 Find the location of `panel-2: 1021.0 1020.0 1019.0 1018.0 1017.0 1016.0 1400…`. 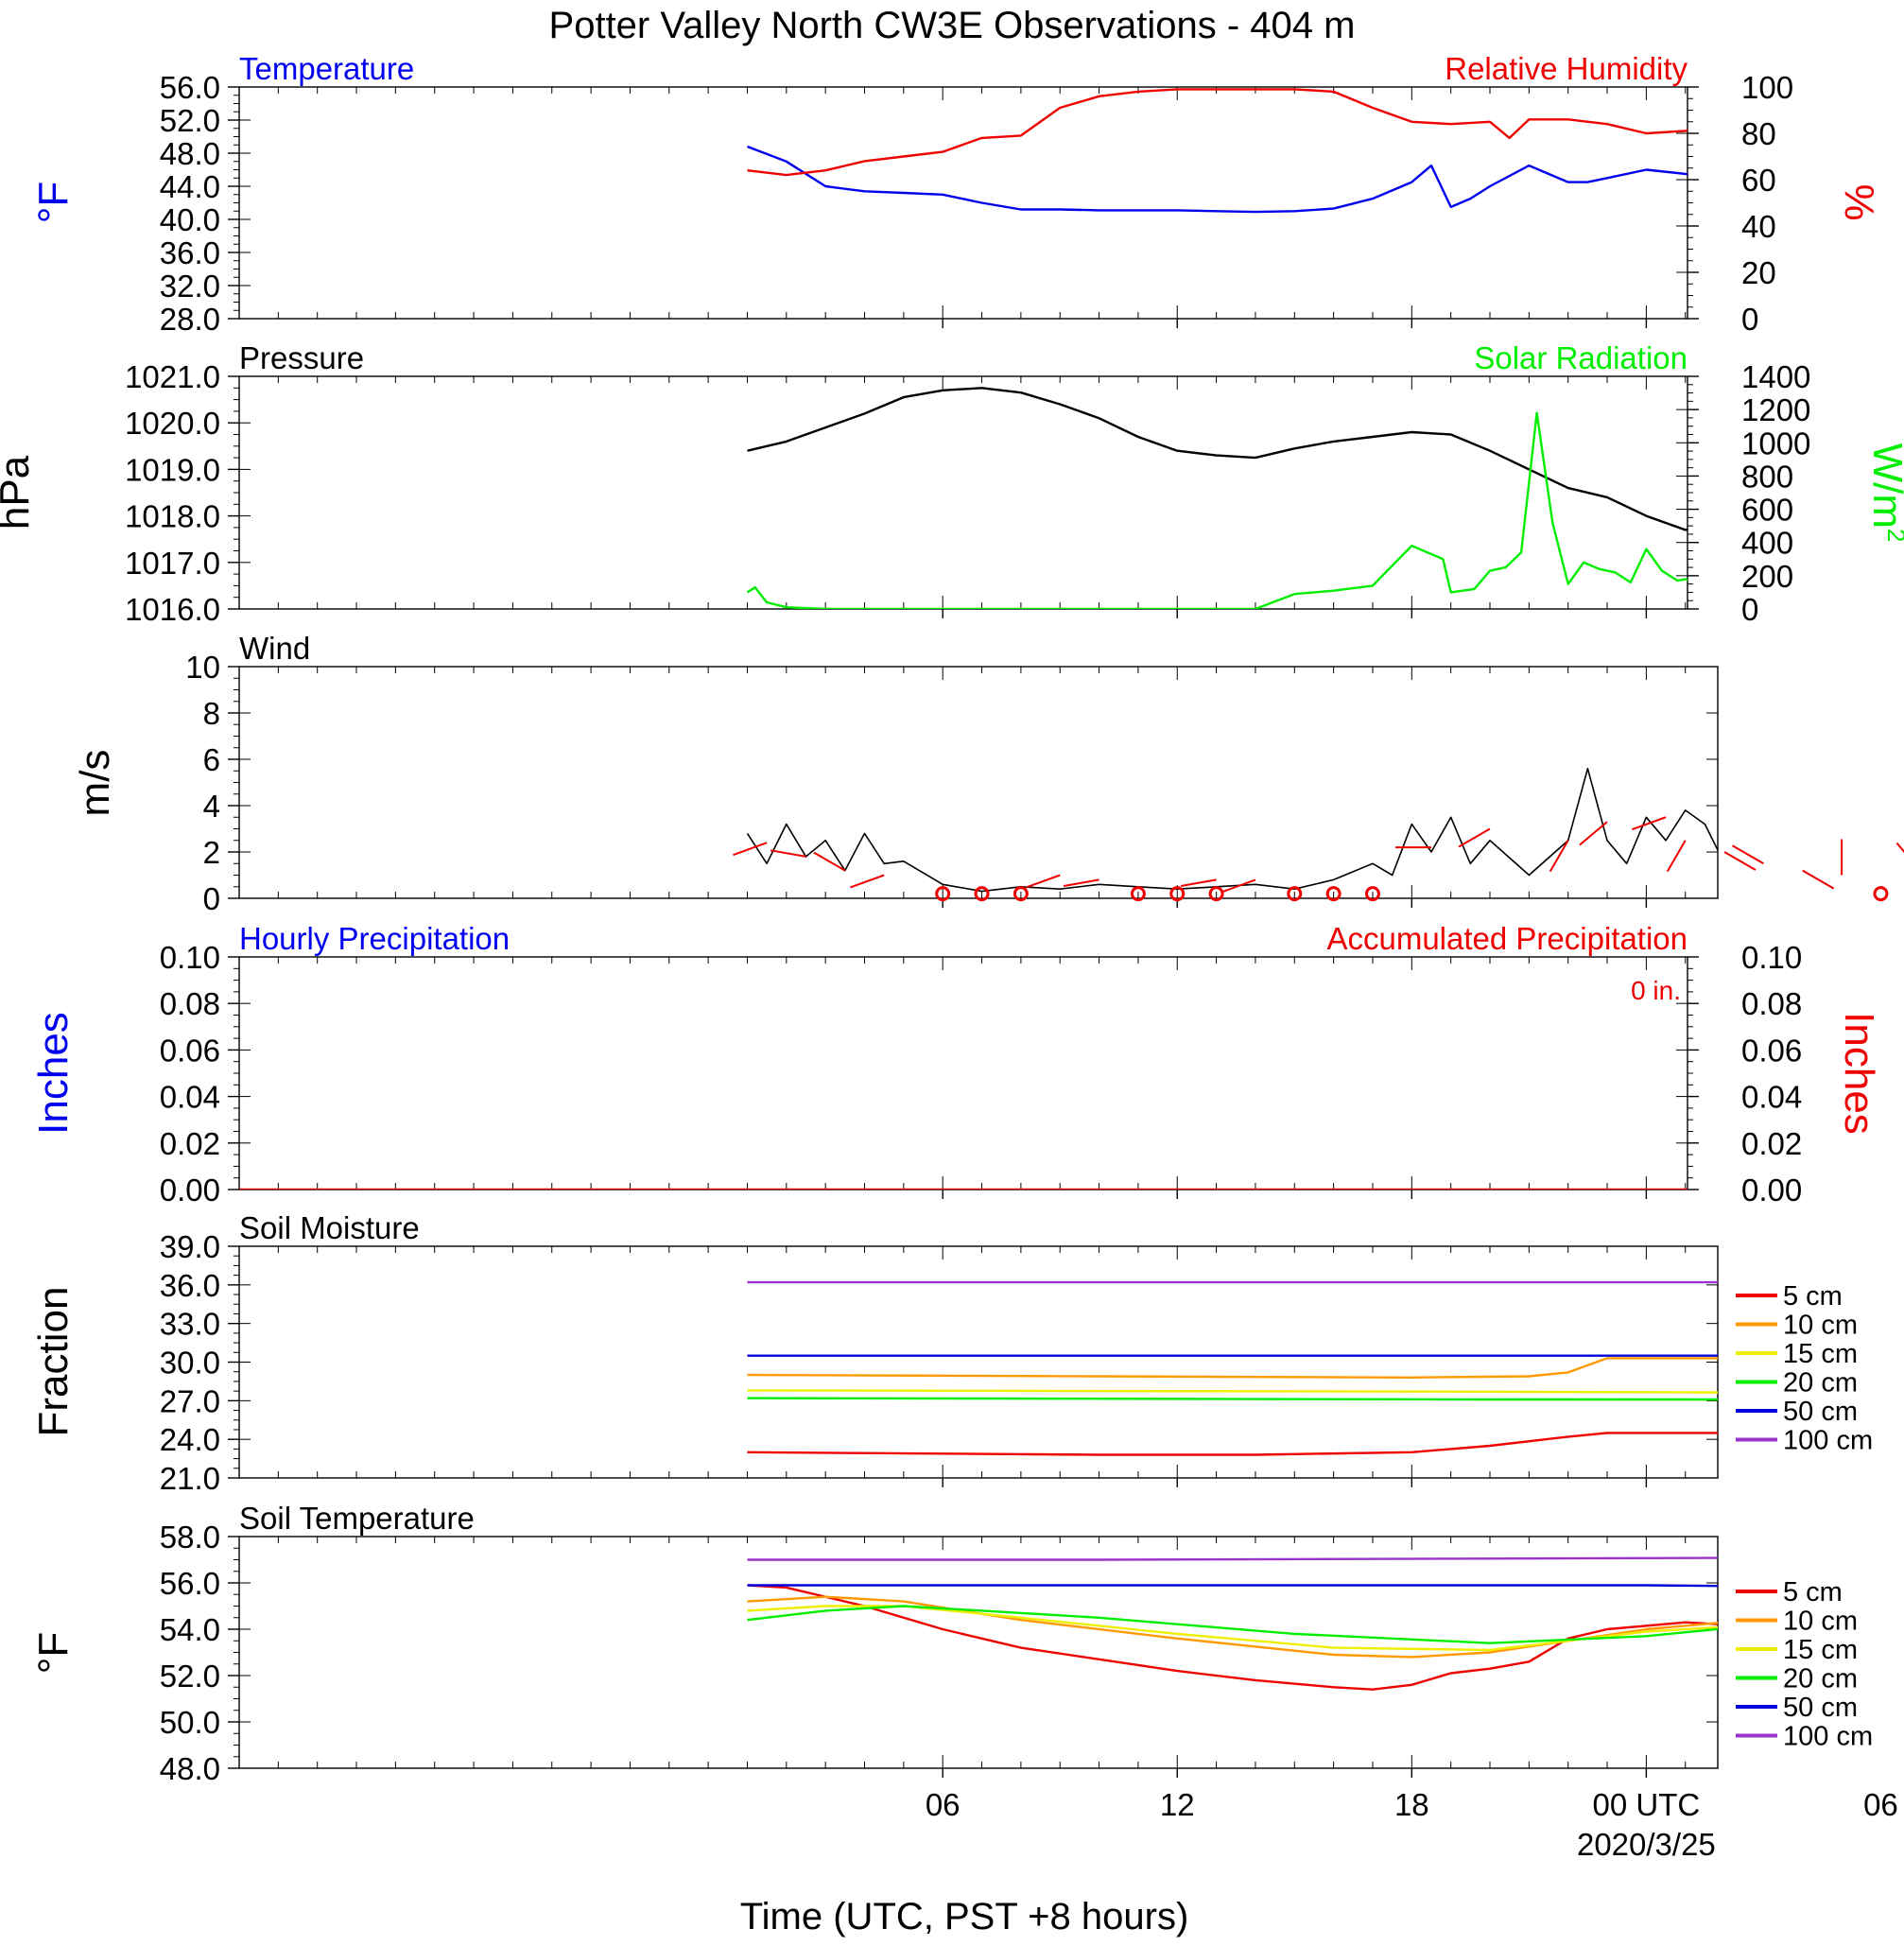

panel-2: 1021.0 1020.0 1019.0 1018.0 1017.0 1016.0 1400… is located at coordinates (952, 484).